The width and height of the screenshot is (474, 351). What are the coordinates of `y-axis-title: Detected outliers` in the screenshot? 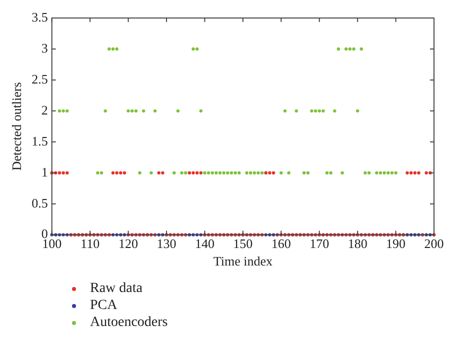 It's located at (16, 126).